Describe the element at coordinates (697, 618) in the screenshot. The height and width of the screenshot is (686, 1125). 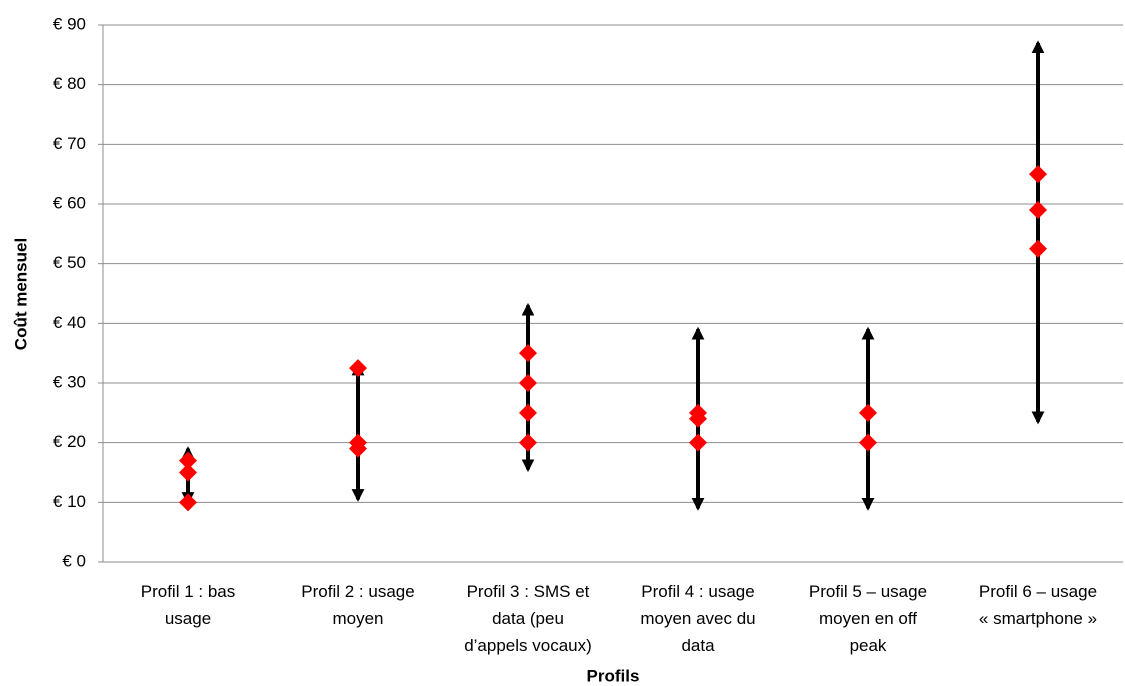
I see `x-tick-label: Profil 4 : usage moyen avec du data` at that location.